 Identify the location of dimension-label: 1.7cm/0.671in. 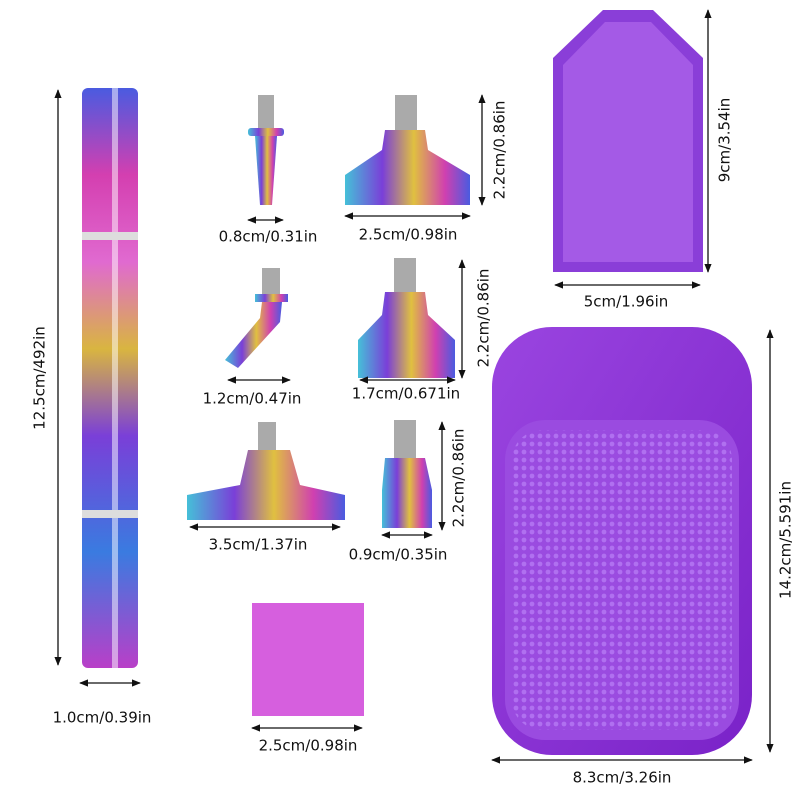
(406, 394).